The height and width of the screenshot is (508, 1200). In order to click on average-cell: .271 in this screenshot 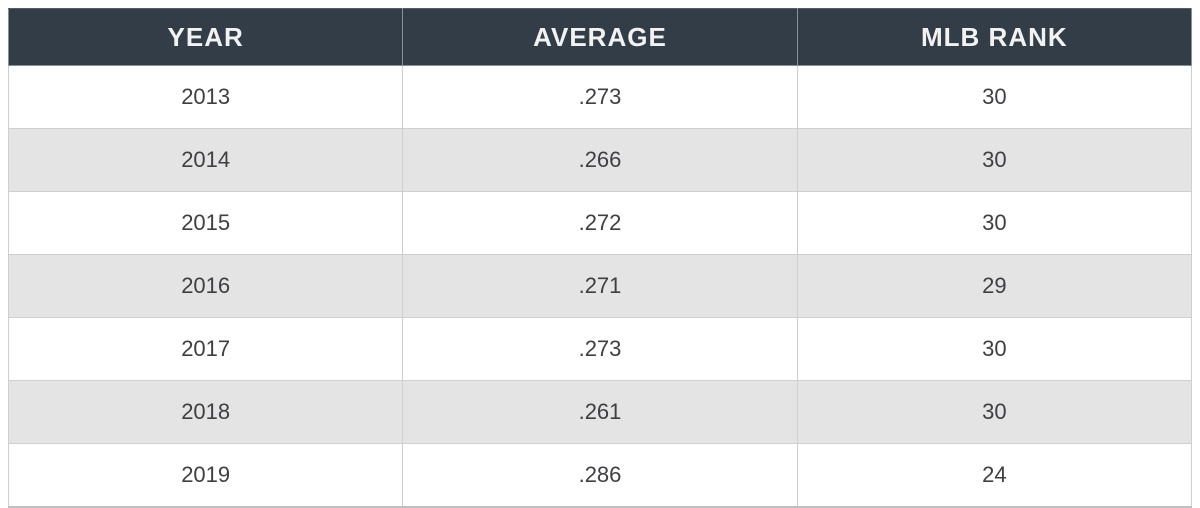, I will do `click(600, 286)`.